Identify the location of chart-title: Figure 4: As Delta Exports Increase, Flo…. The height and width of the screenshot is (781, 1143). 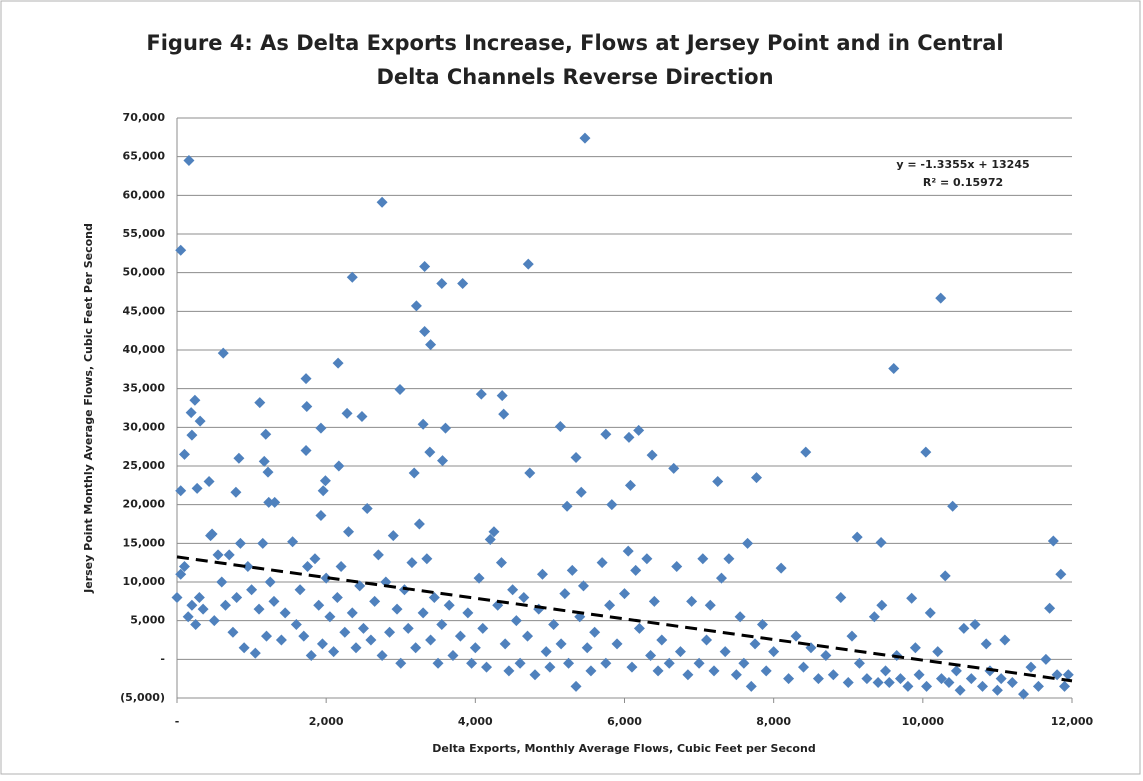
(574, 43).